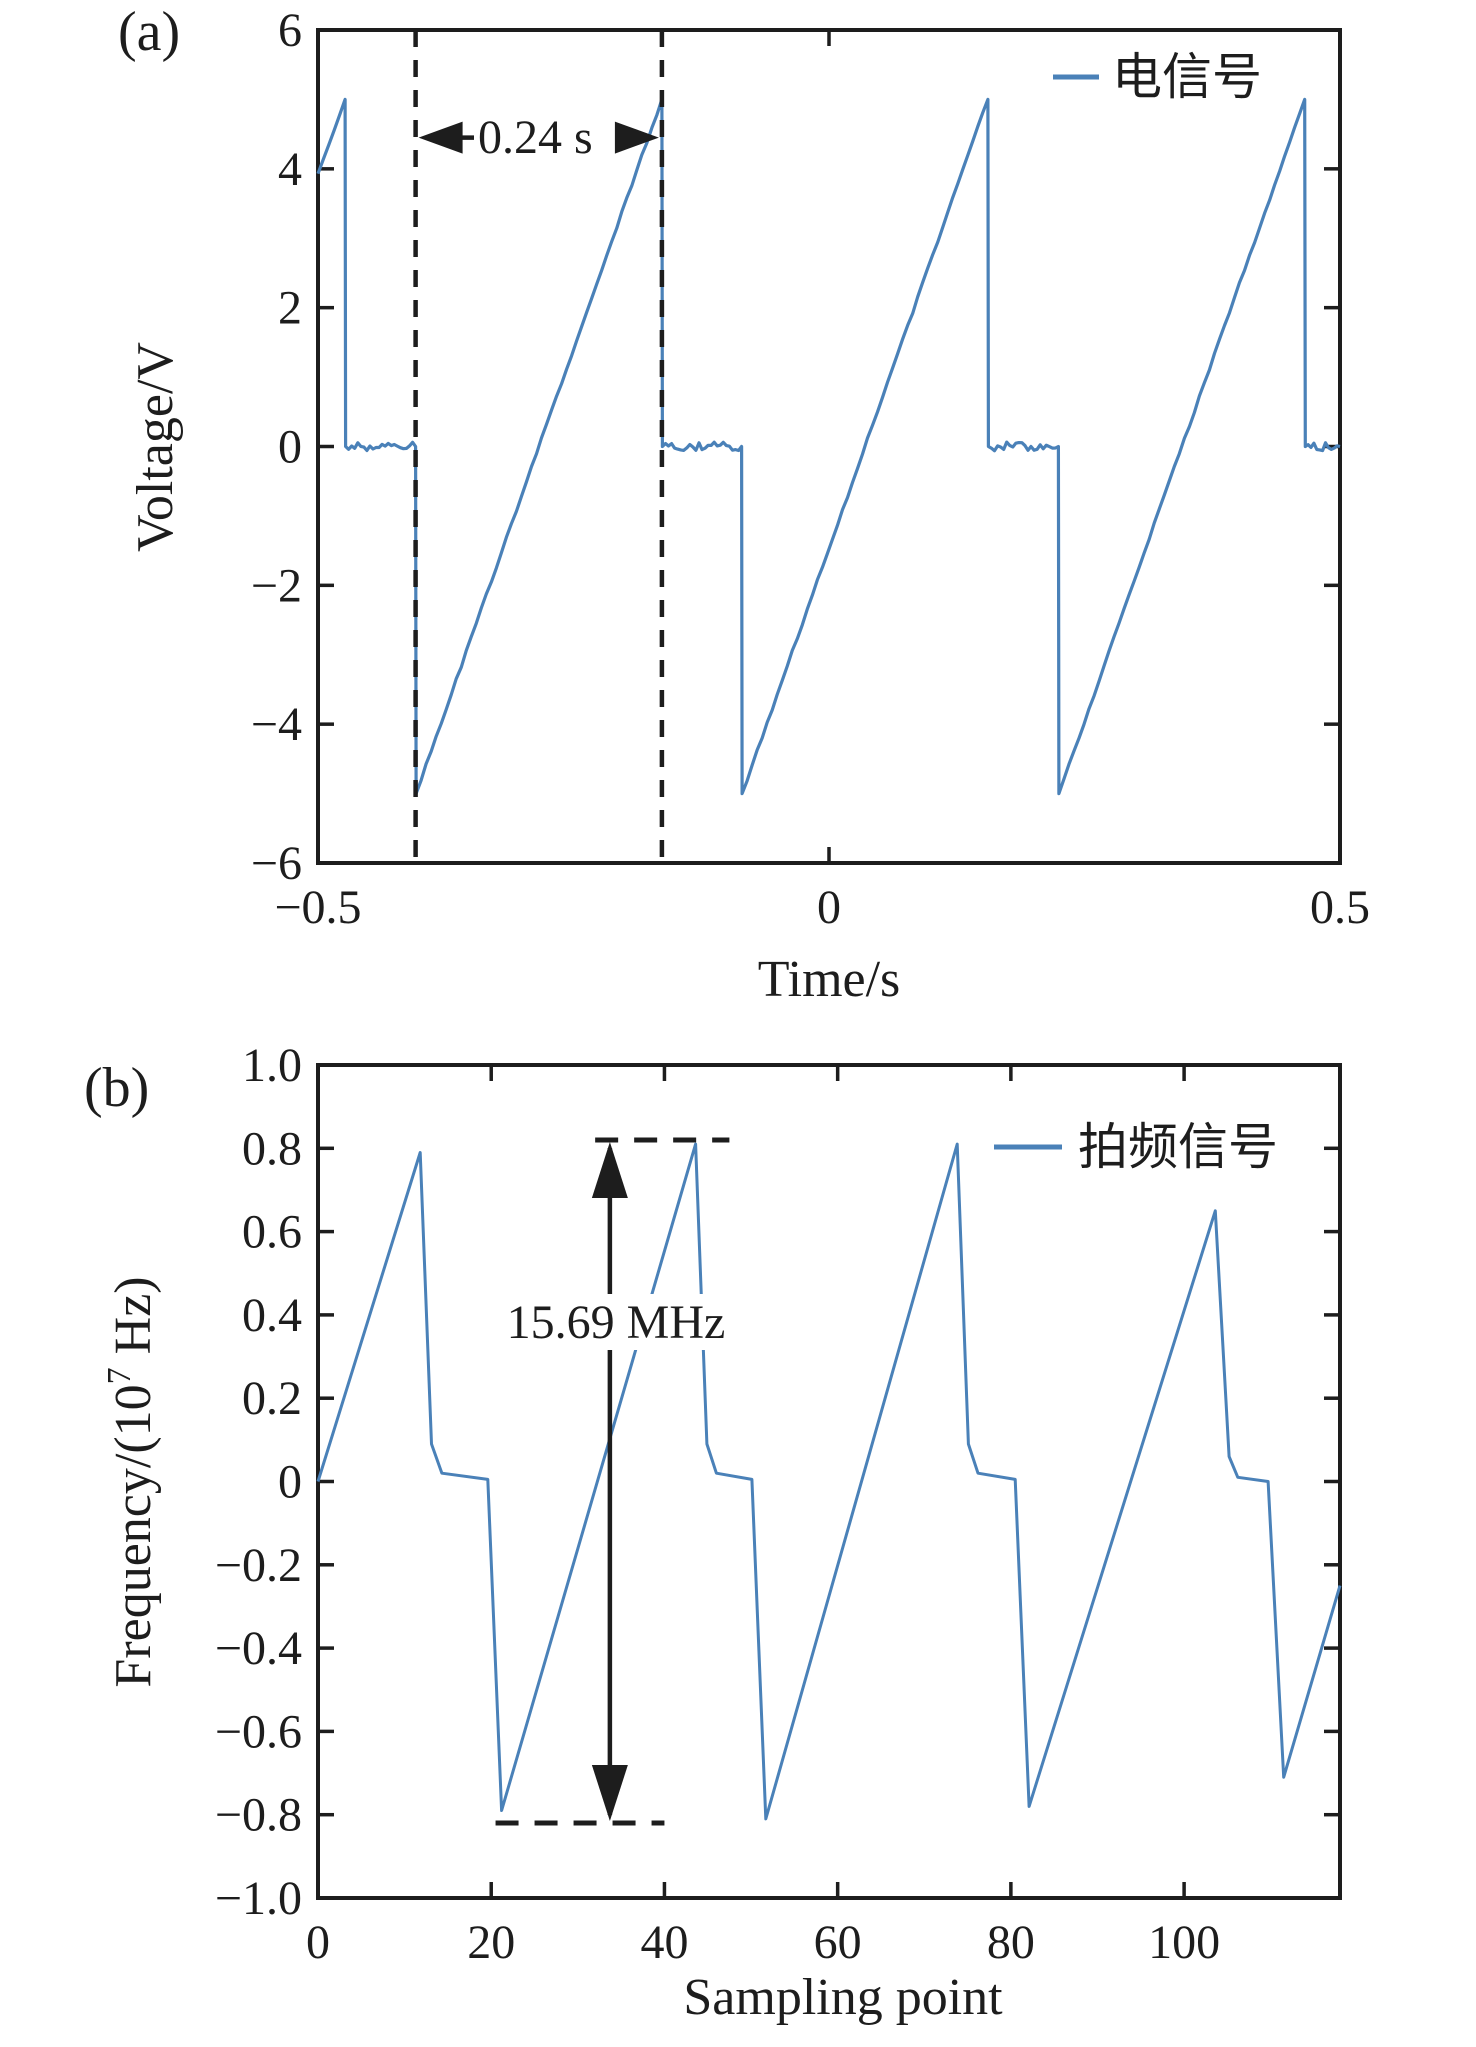  What do you see at coordinates (290, 308) in the screenshot?
I see `panel-a-y-tick-label: 2` at bounding box center [290, 308].